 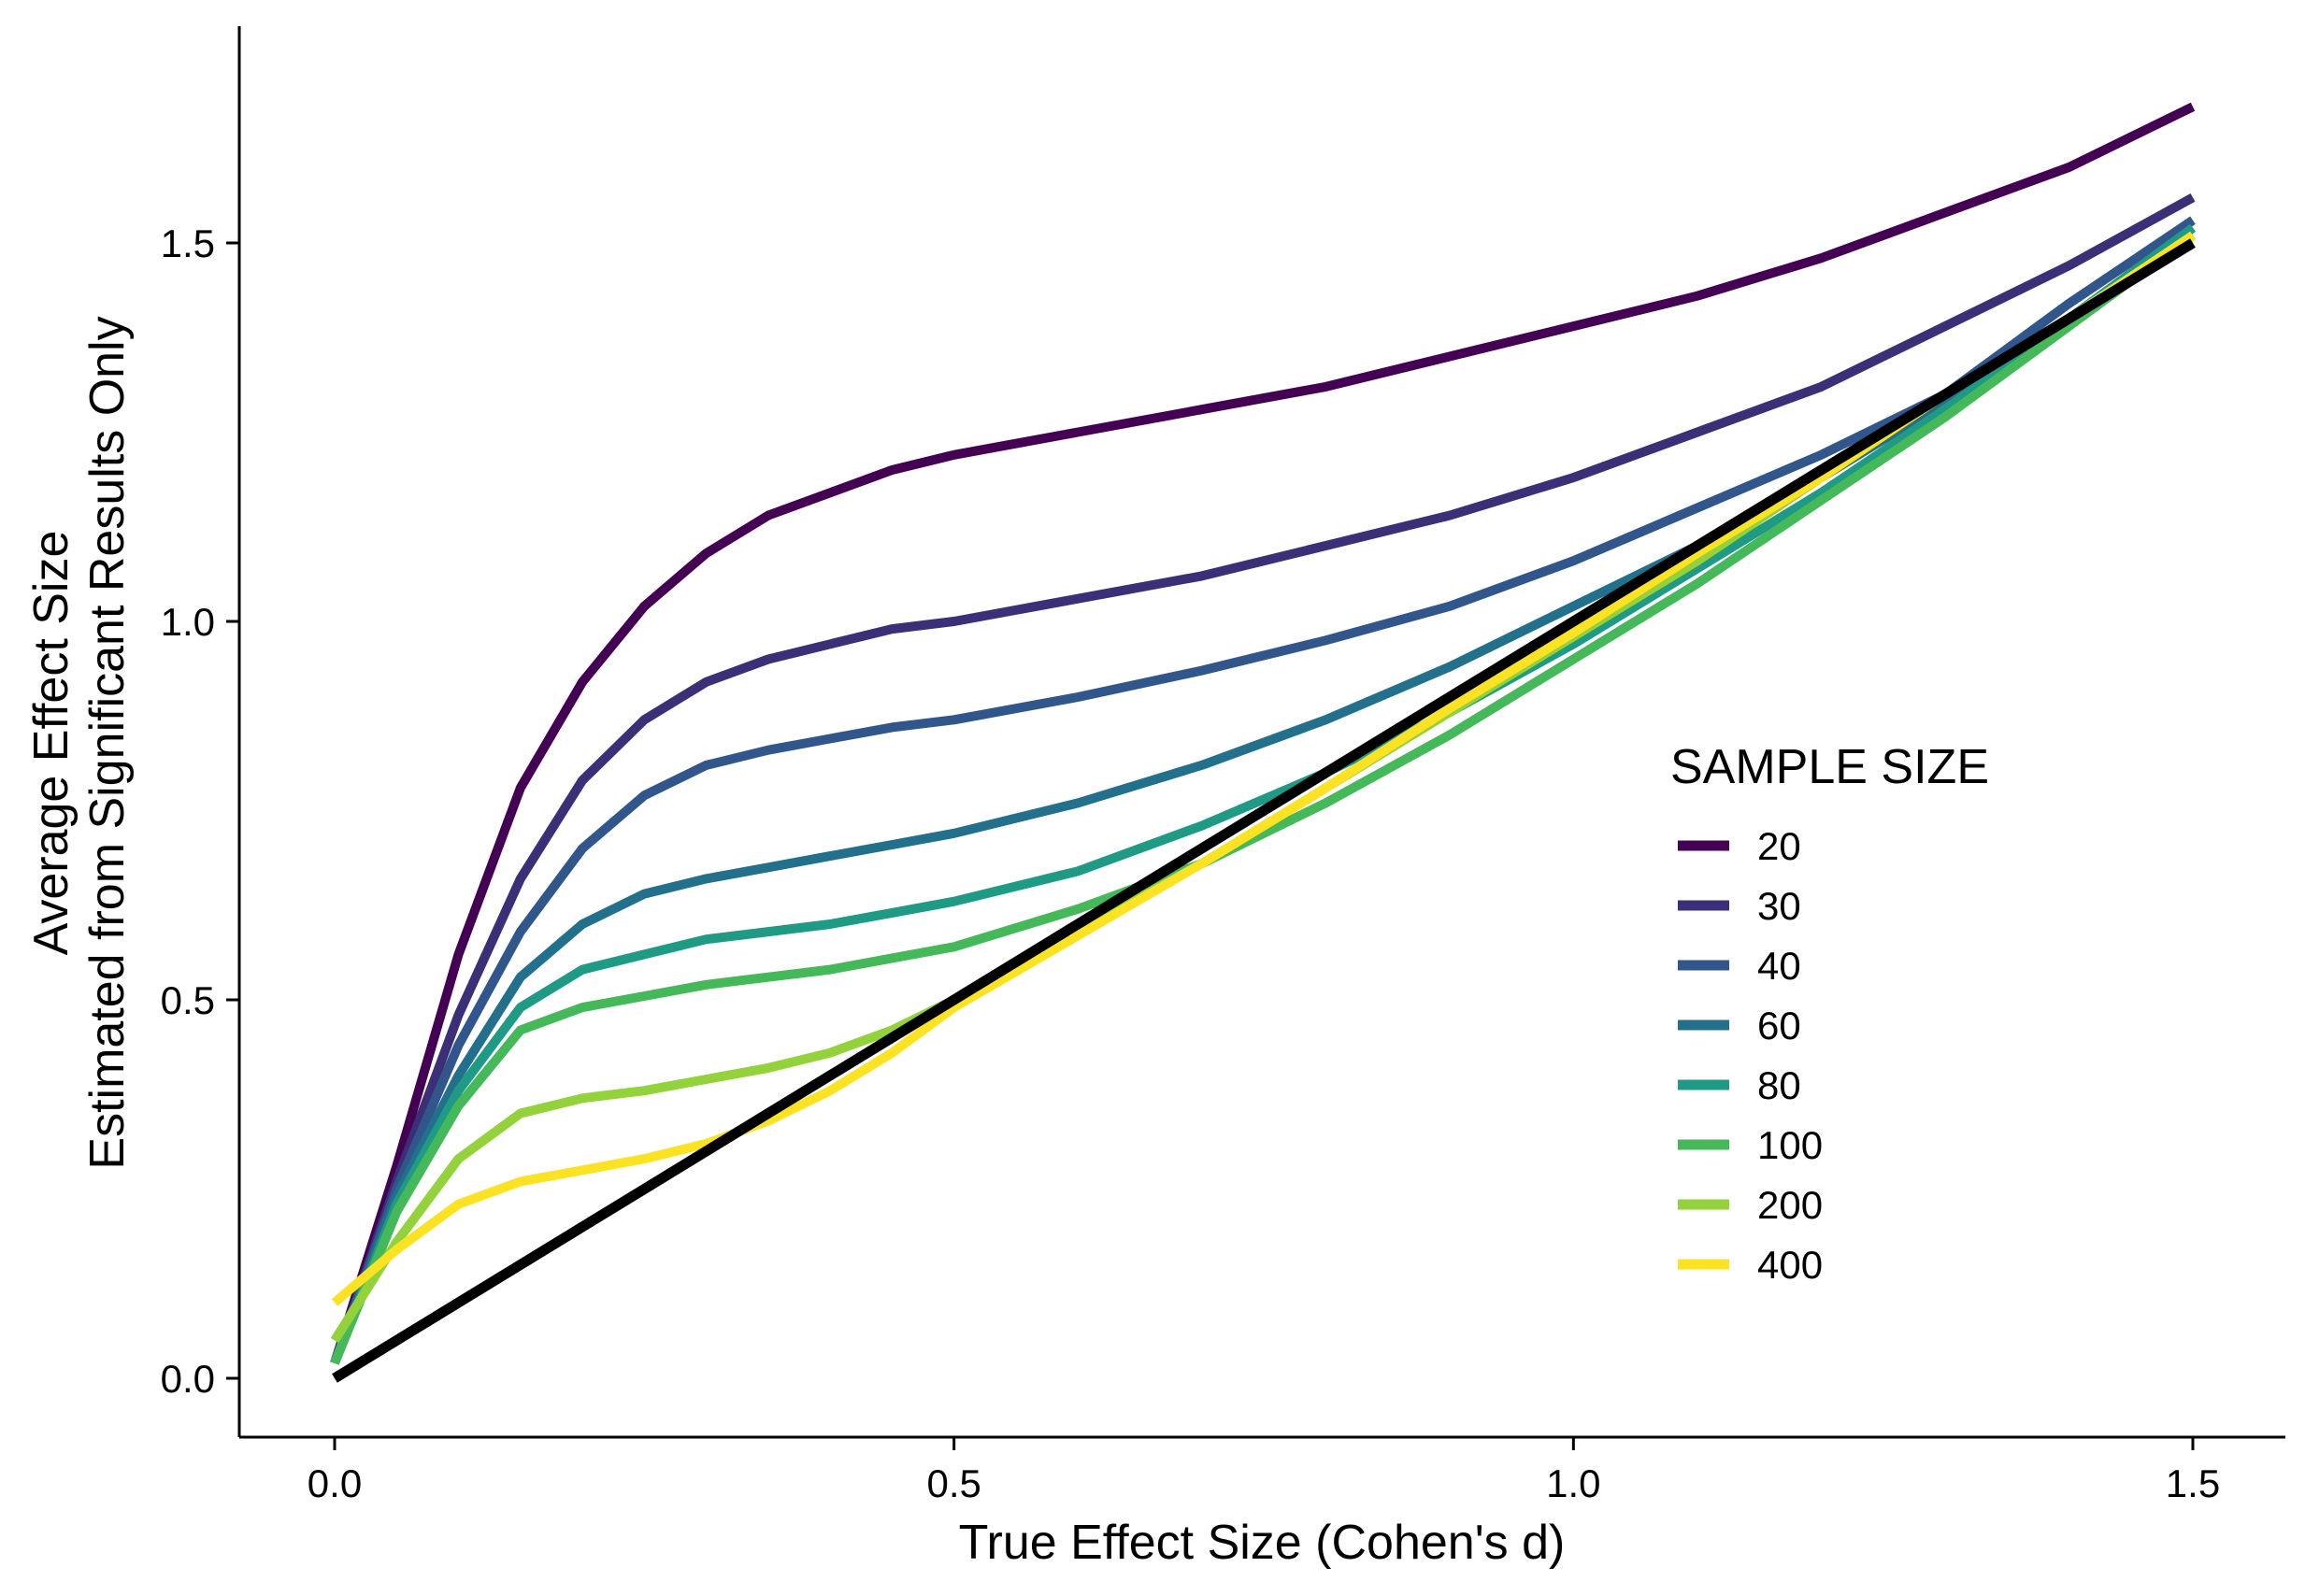 I want to click on legend-title: SAMPLE SIZE, so click(x=1829, y=767).